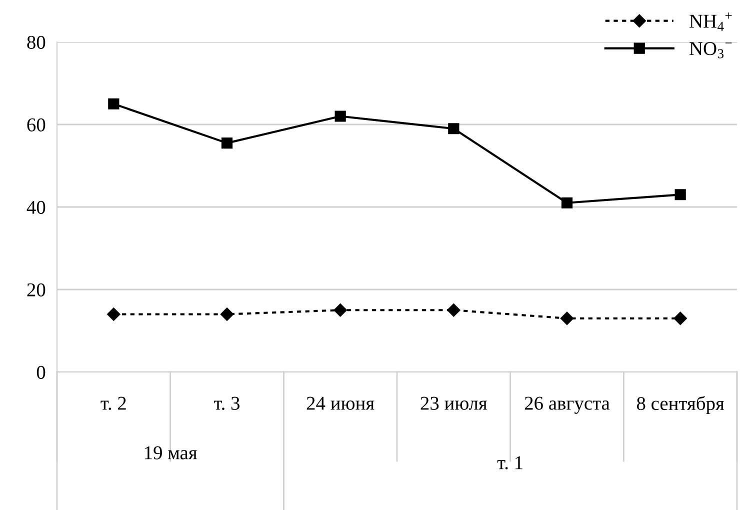 The width and height of the screenshot is (747, 510). Describe the element at coordinates (227, 403) in the screenshot. I see `x-tick-label: т. 3` at that location.